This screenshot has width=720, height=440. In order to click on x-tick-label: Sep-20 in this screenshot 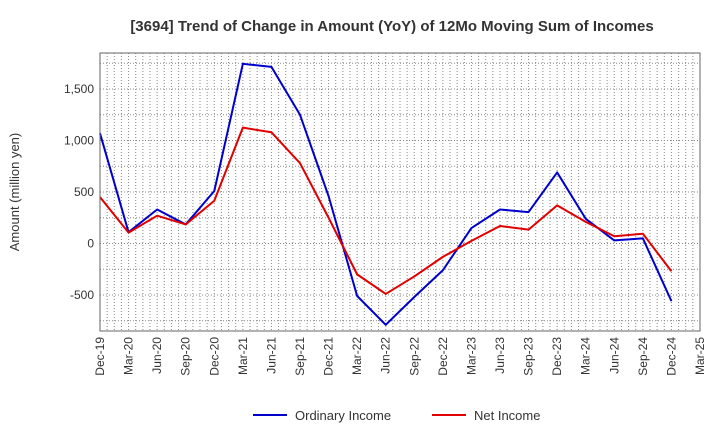, I will do `click(186, 356)`.